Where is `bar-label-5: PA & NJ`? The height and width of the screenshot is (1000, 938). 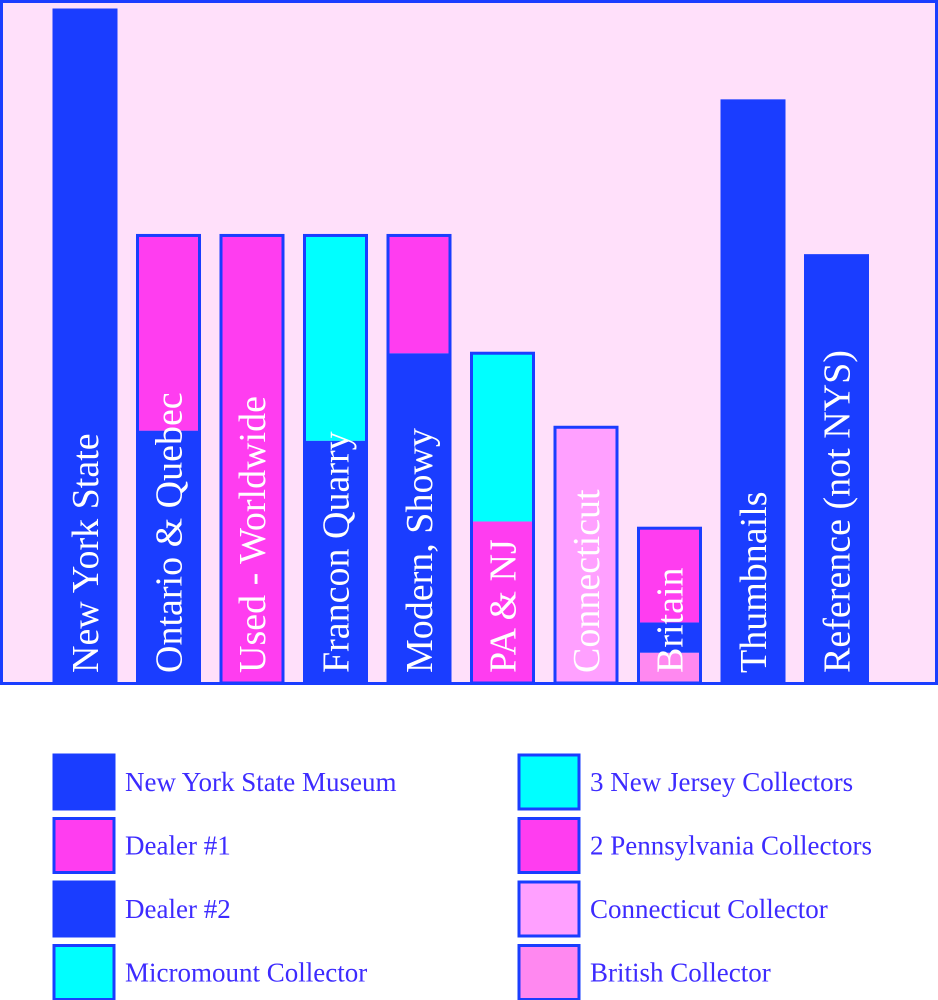
bar-label-5: PA & NJ is located at coordinates (504, 606).